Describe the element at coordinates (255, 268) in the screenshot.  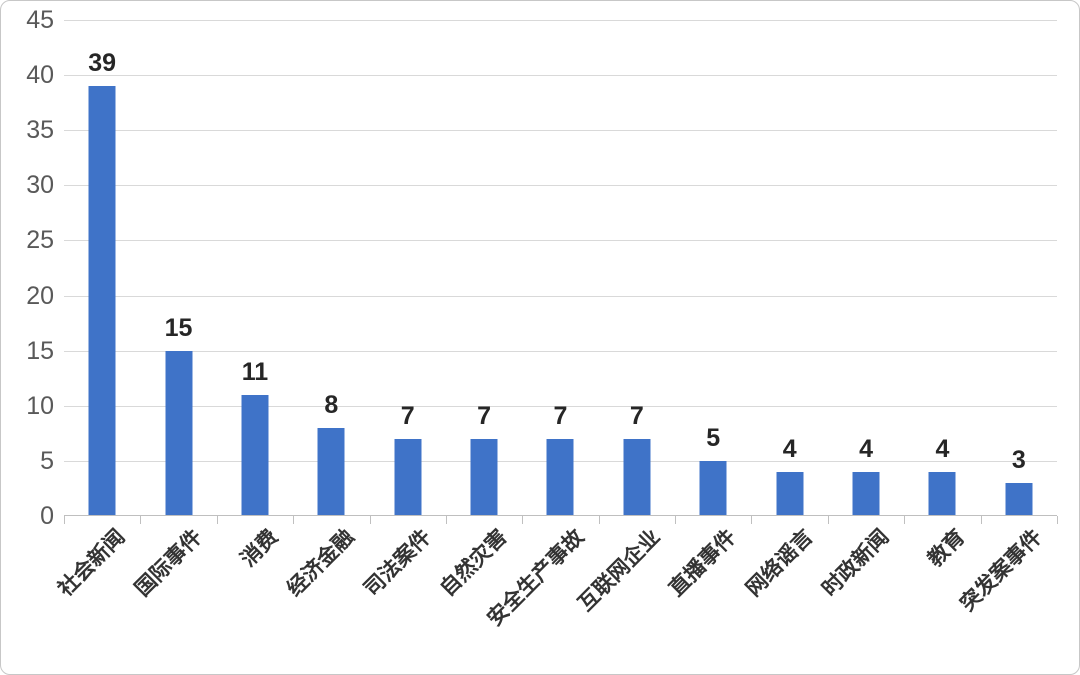
I see `bar-slot: 11` at that location.